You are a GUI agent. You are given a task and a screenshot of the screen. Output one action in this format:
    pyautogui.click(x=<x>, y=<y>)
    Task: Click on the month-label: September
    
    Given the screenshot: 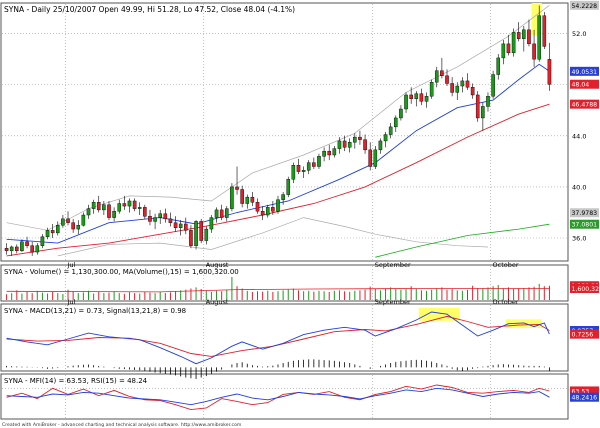 What is the action you would take?
    pyautogui.click(x=393, y=265)
    